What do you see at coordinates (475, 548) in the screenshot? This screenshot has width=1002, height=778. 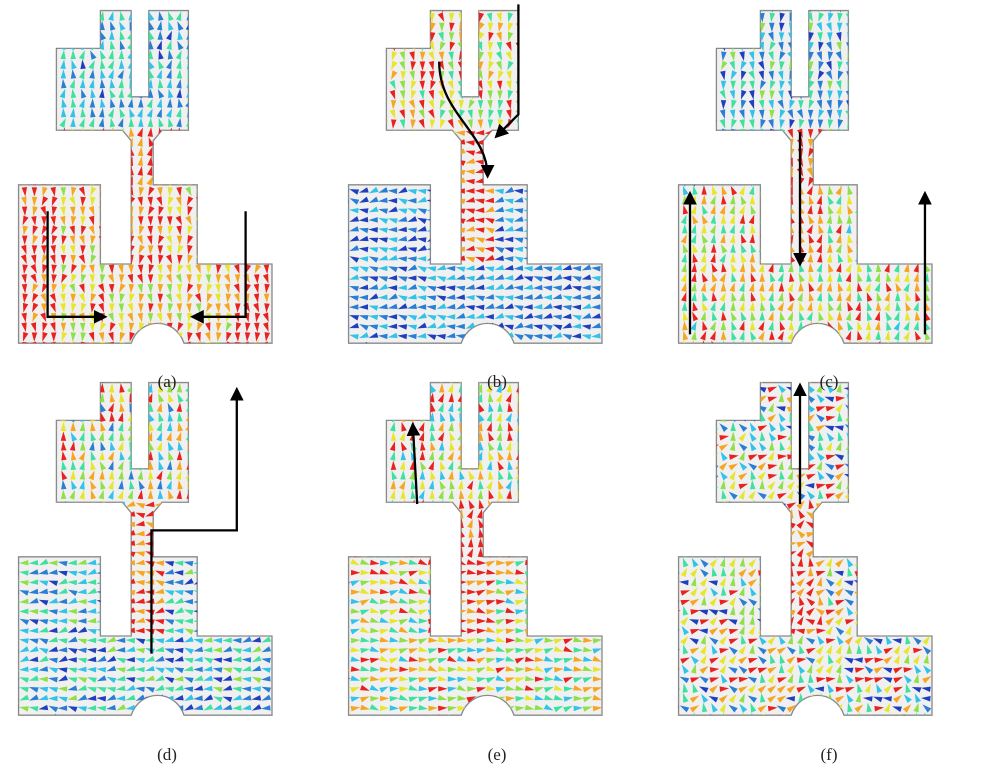 I see `antenna-outline` at bounding box center [475, 548].